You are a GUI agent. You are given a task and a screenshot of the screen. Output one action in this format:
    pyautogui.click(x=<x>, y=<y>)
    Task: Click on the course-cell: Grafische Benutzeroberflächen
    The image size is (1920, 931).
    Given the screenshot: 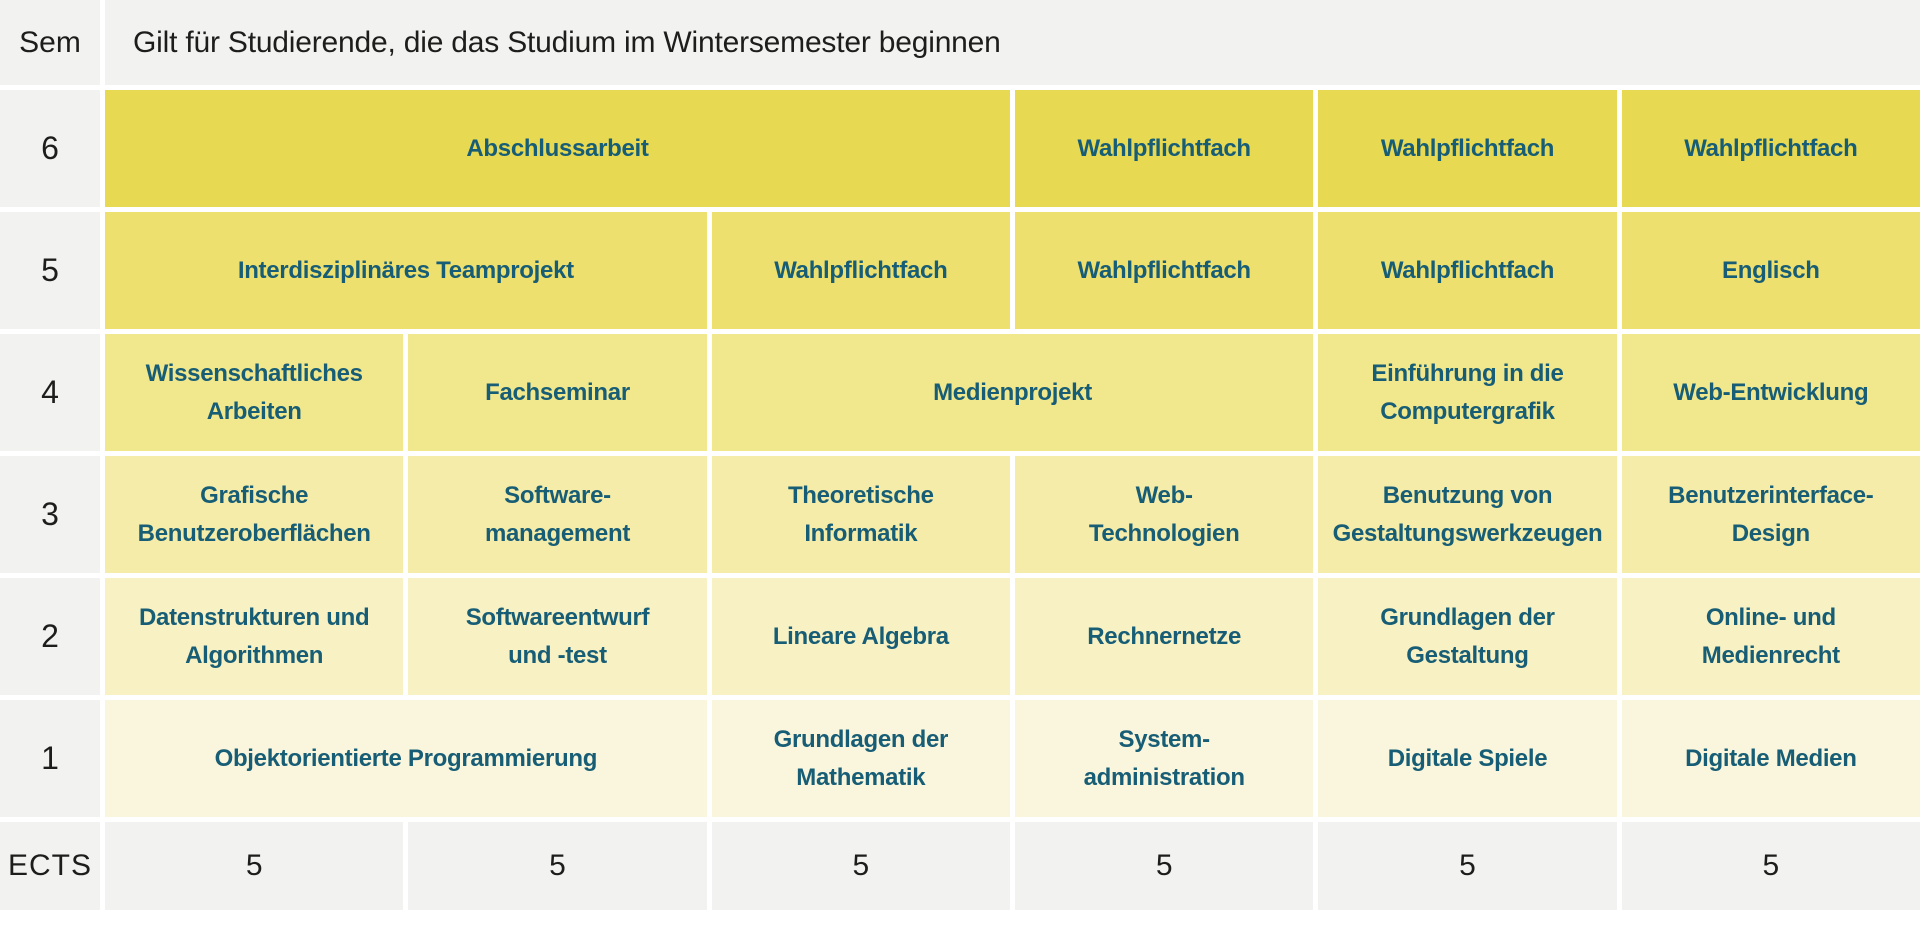 What is the action you would take?
    pyautogui.click(x=254, y=514)
    